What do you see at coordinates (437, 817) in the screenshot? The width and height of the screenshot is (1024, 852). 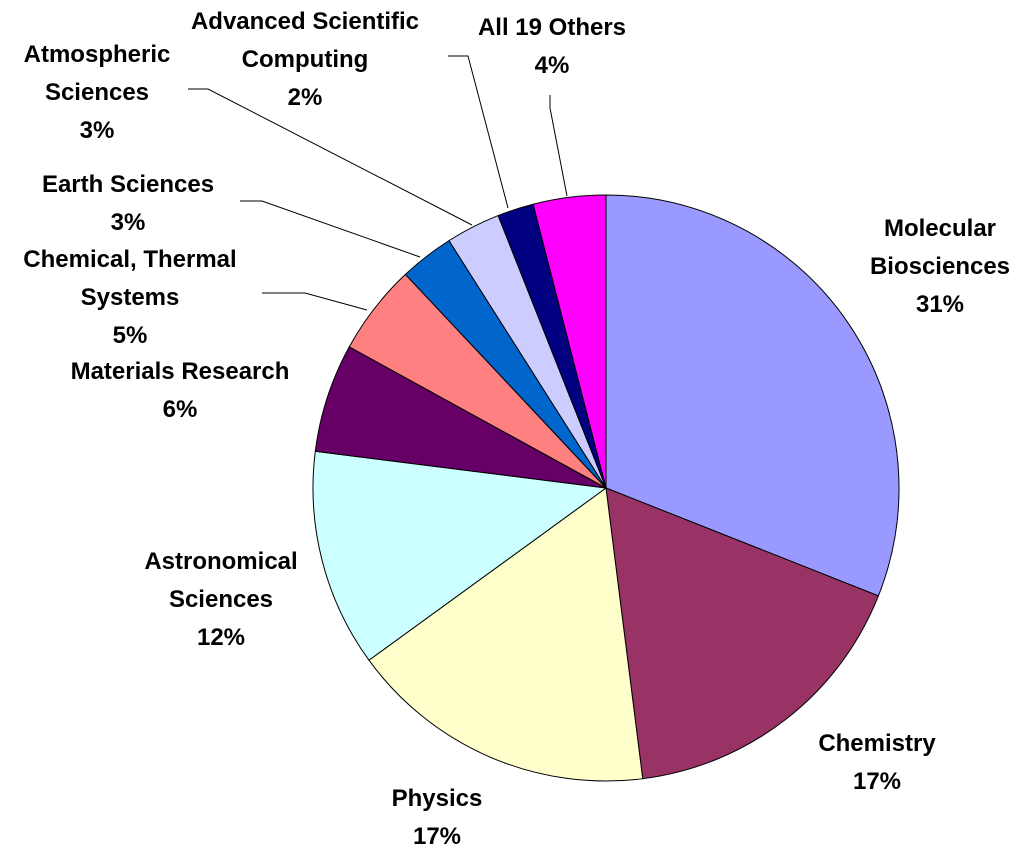 I see `slice-label-2: Physics 17%` at bounding box center [437, 817].